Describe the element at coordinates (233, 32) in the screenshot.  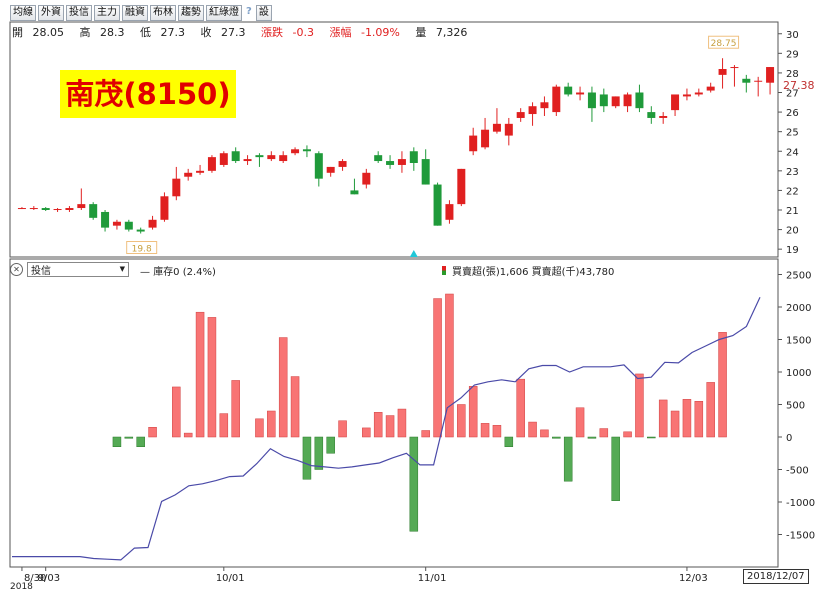
I see `close-value: 27.3` at that location.